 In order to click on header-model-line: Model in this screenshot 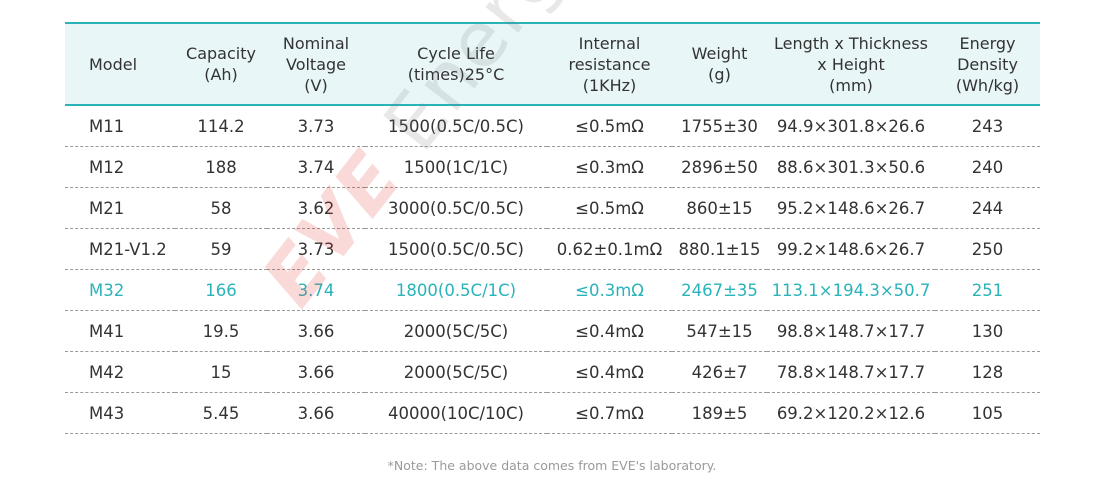, I will do `click(113, 64)`.